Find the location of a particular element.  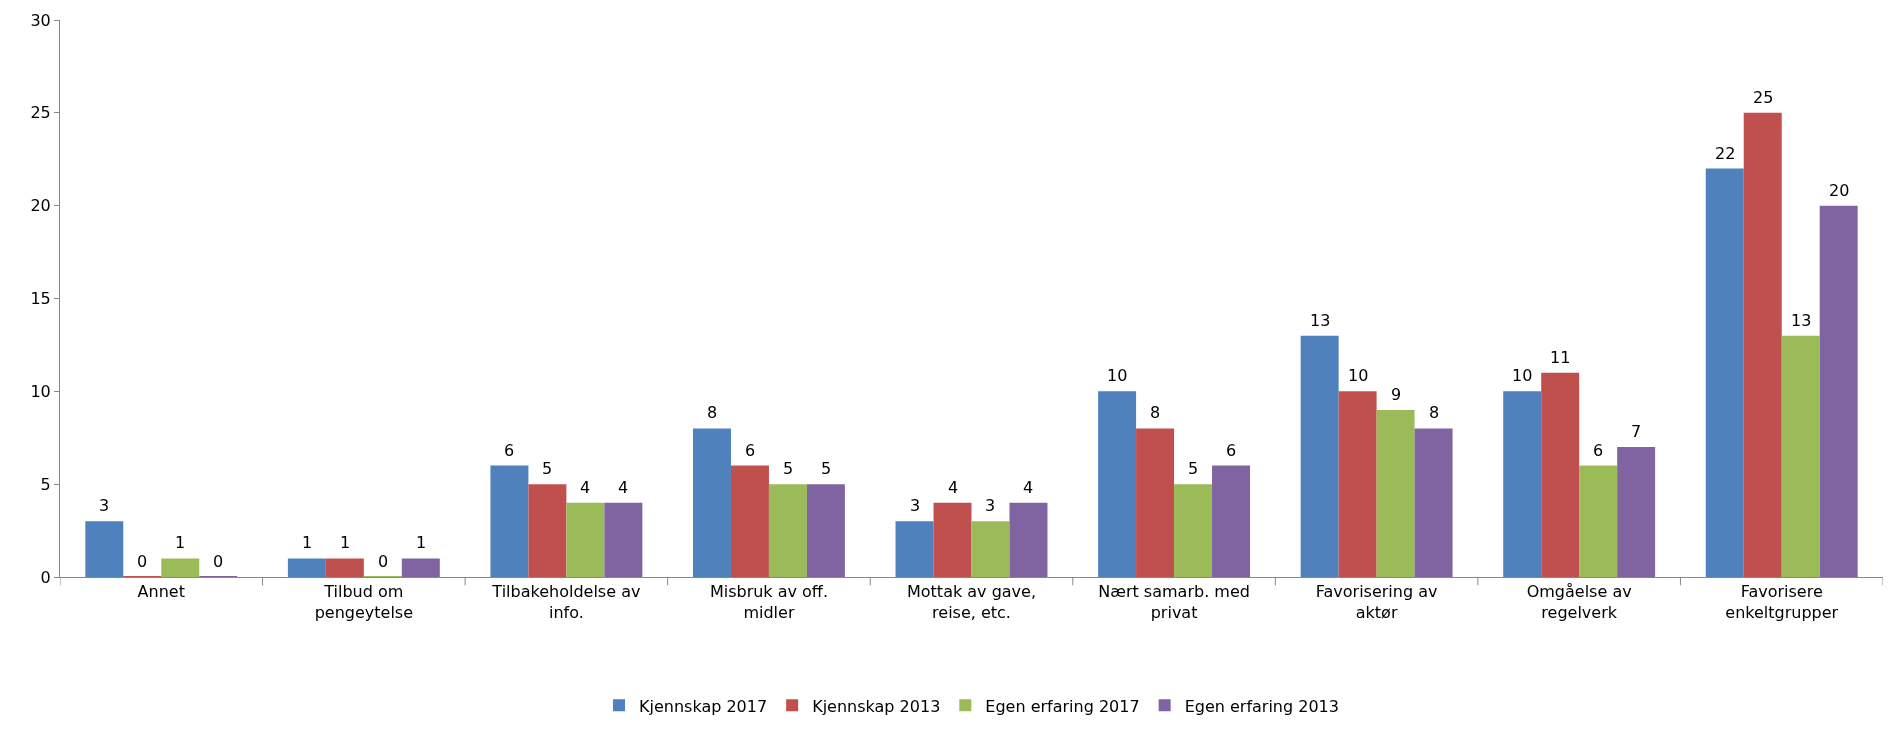

y-tick-label: 10 is located at coordinates (40, 391).